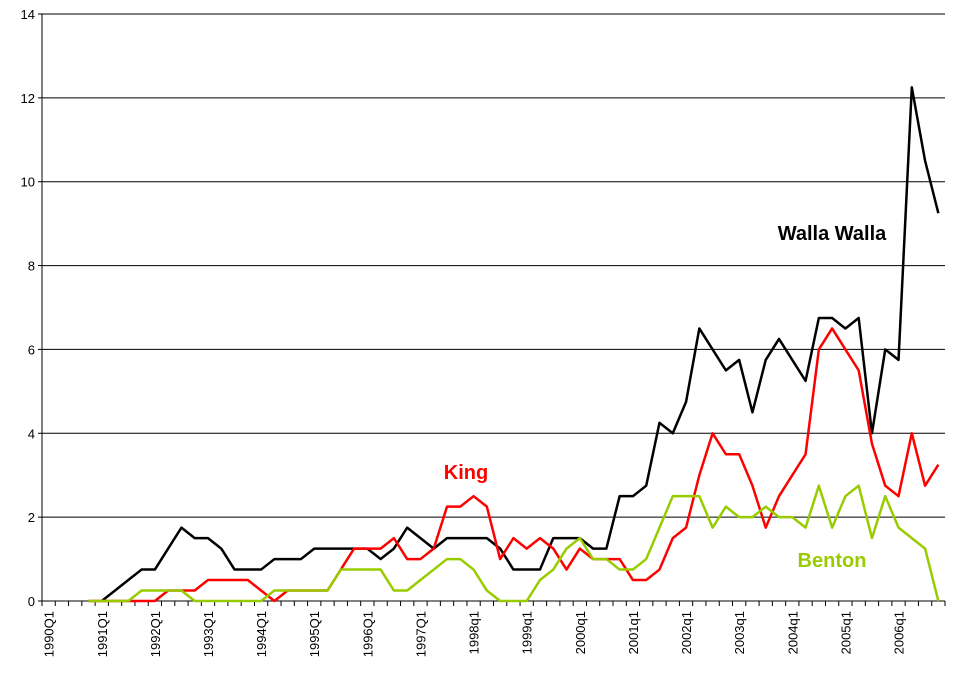  What do you see at coordinates (31, 266) in the screenshot?
I see `y-tick-label: 8` at bounding box center [31, 266].